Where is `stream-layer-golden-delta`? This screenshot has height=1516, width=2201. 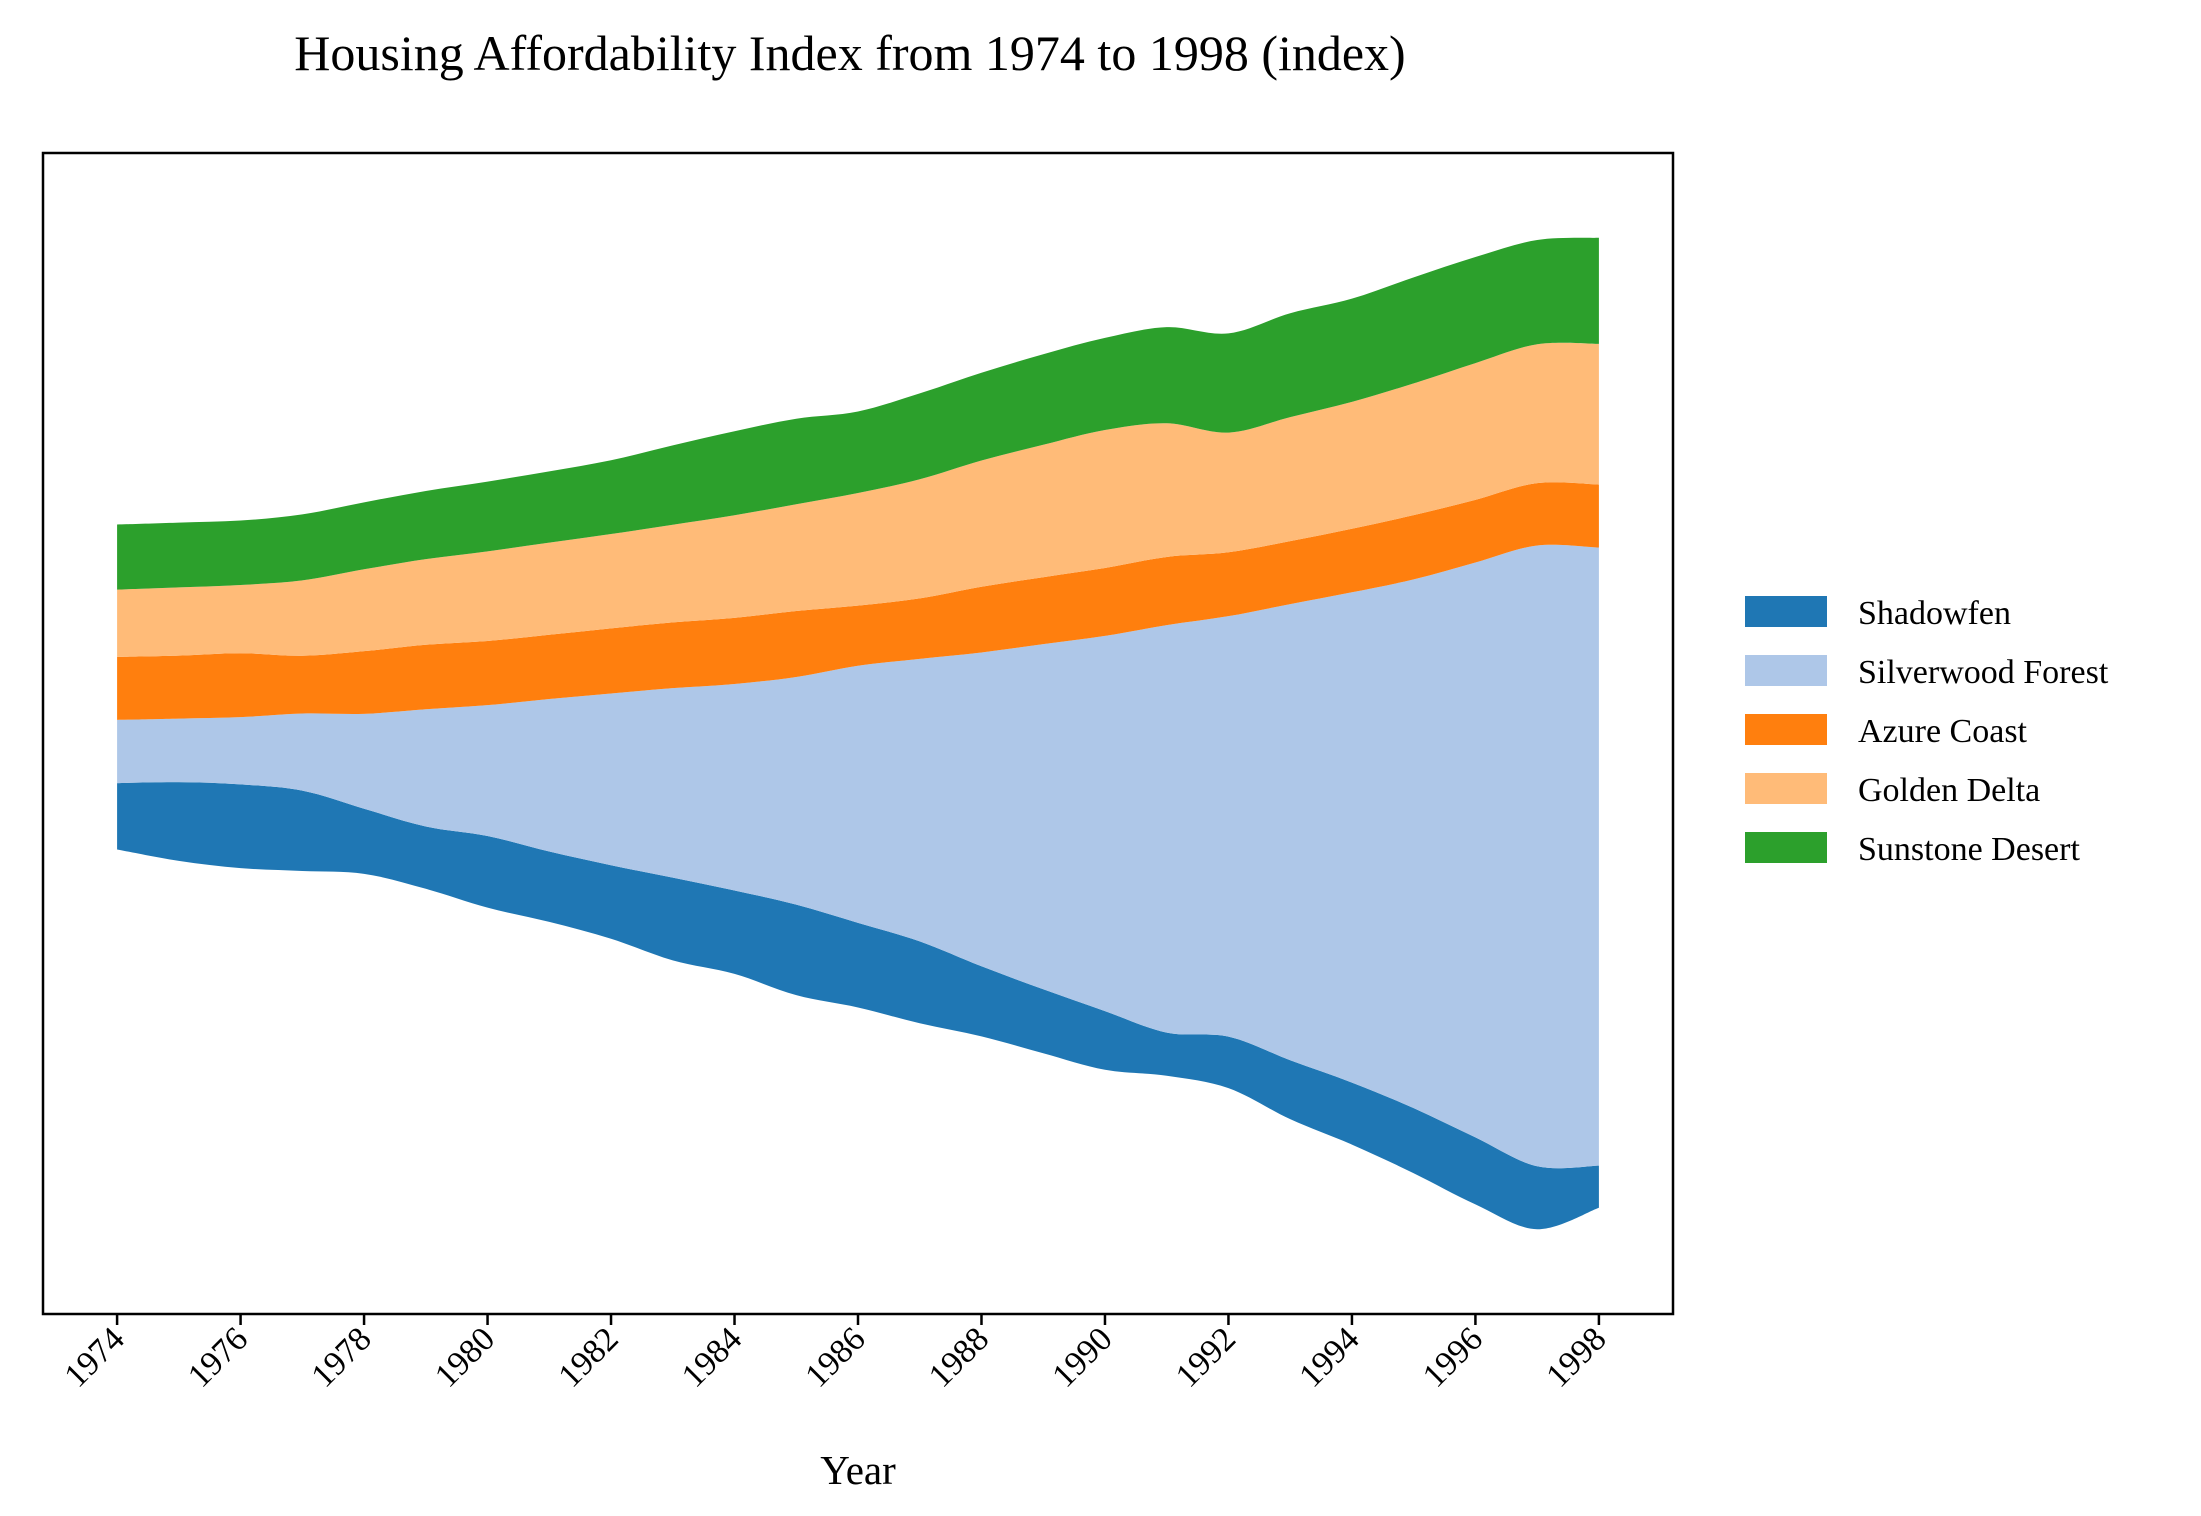
stream-layer-golden-delta is located at coordinates (858, 499).